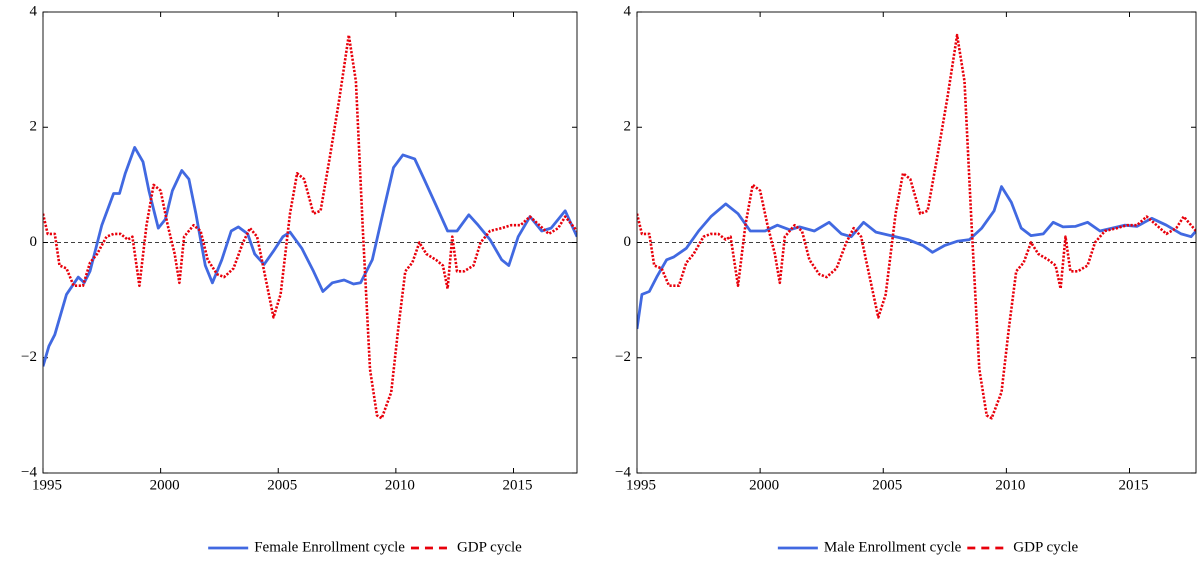 The width and height of the screenshot is (1197, 563). Describe the element at coordinates (329, 547) in the screenshot. I see `legend-label: Female Enrollment cycle` at that location.